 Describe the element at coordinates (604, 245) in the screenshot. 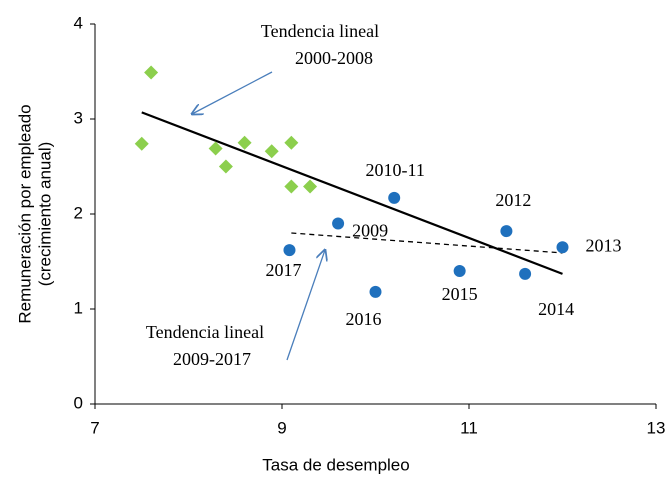

I see `point-label: 2013` at that location.